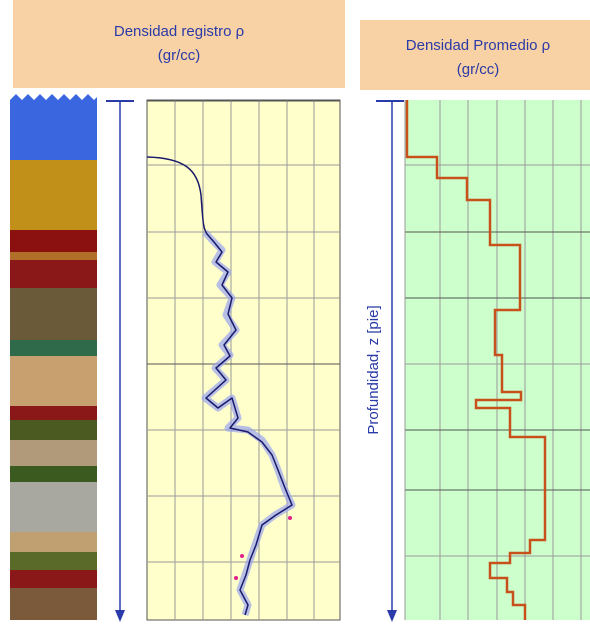 Image resolution: width=590 pixels, height=624 pixels. Describe the element at coordinates (179, 31) in the screenshot. I see `left-header-title: Densidad registro ρ` at that location.